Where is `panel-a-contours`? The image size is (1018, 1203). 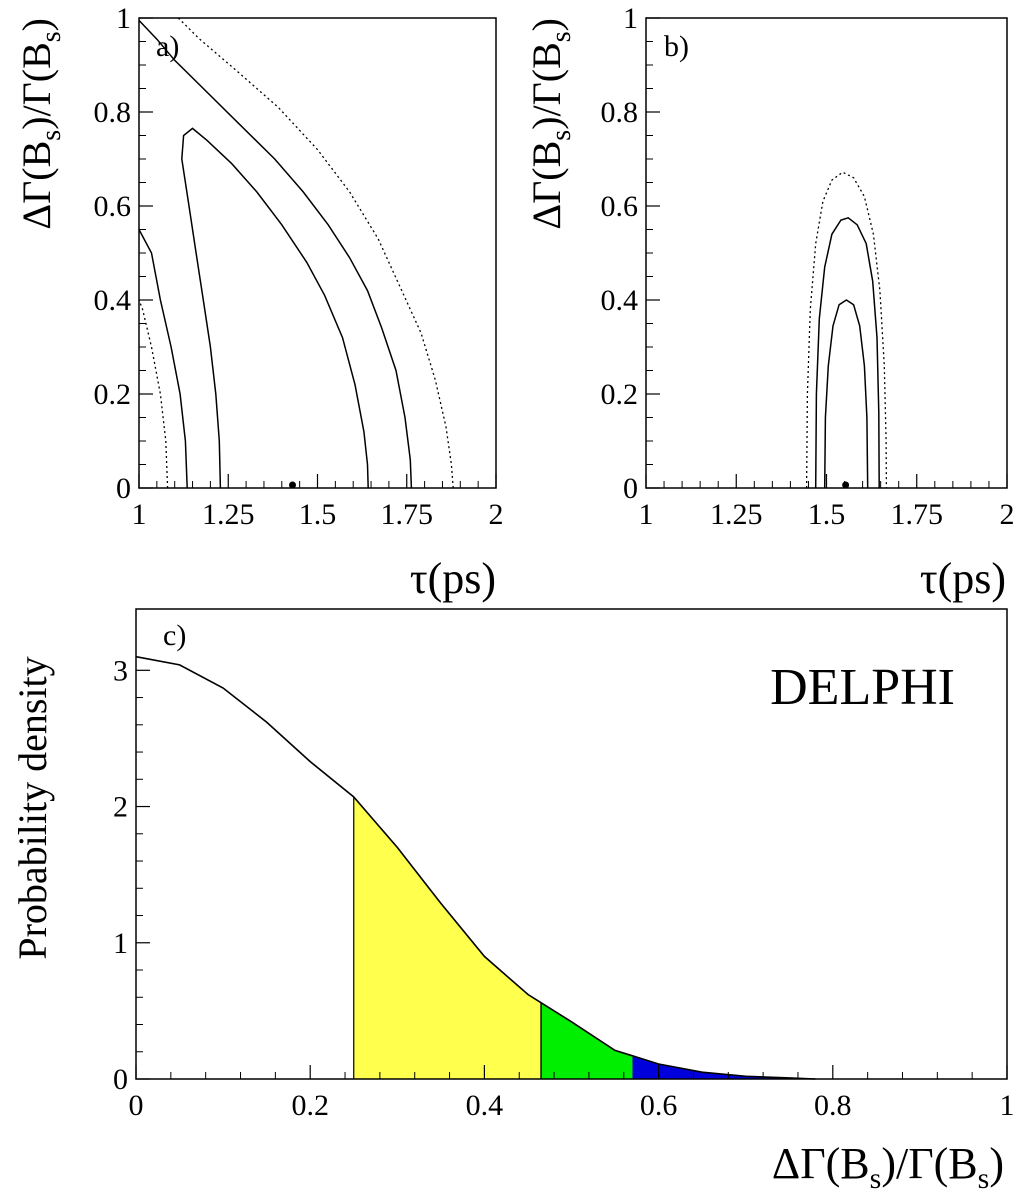
panel-a-contours is located at coordinates (296, 253).